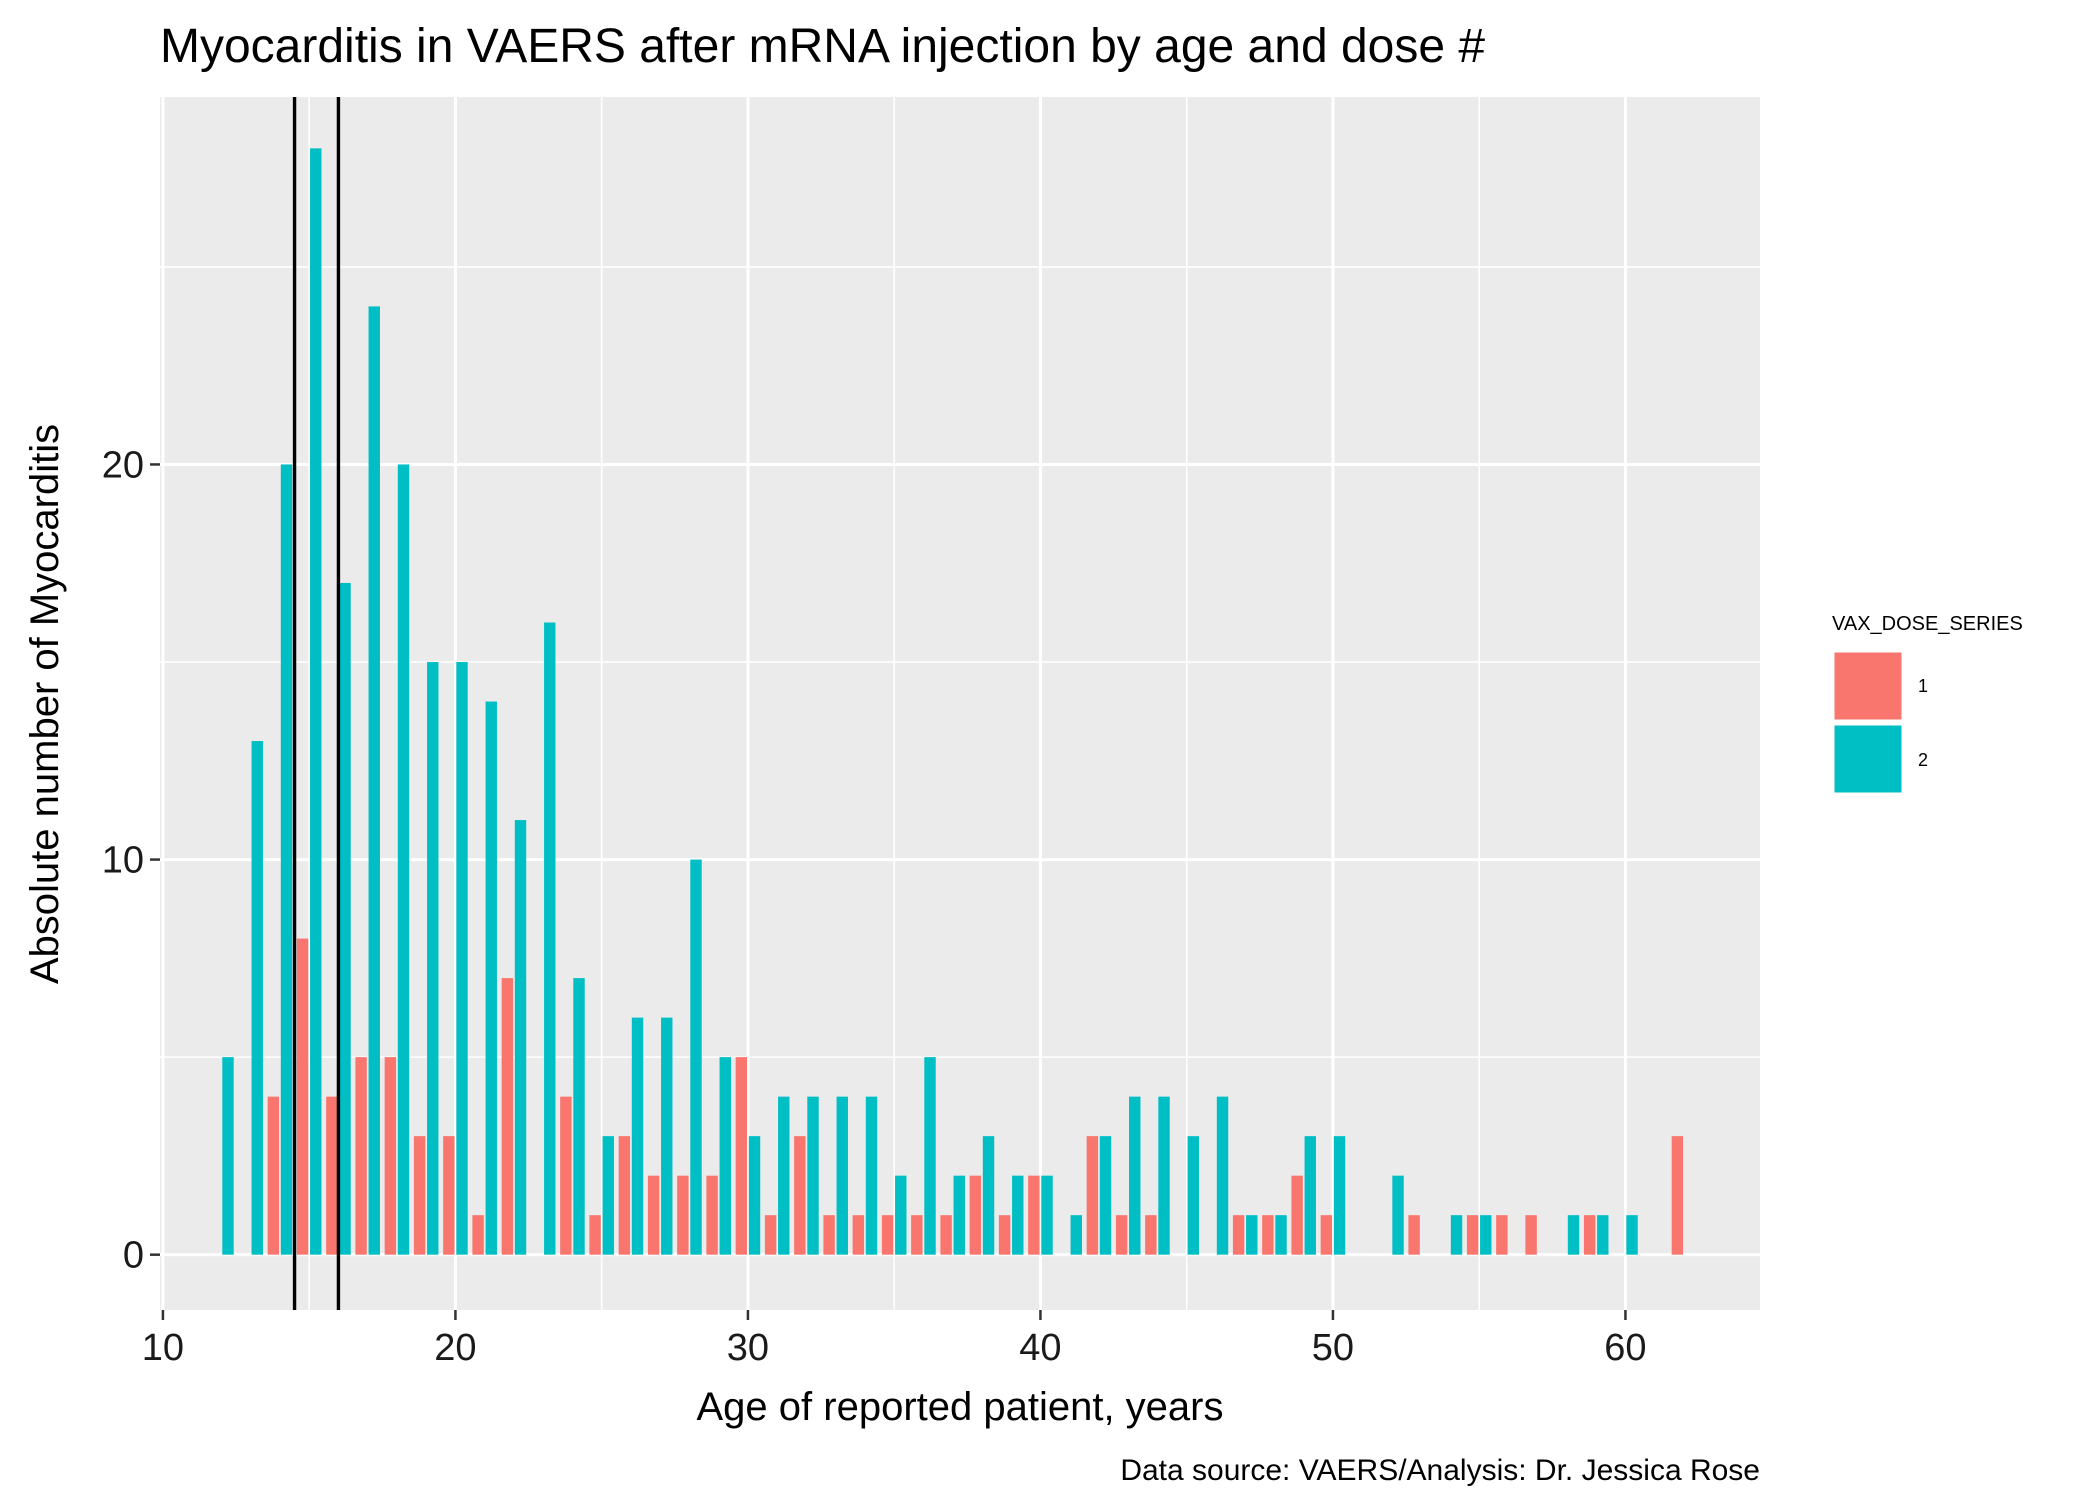  Describe the element at coordinates (123, 465) in the screenshot. I see `y-tick-label: 20` at that location.